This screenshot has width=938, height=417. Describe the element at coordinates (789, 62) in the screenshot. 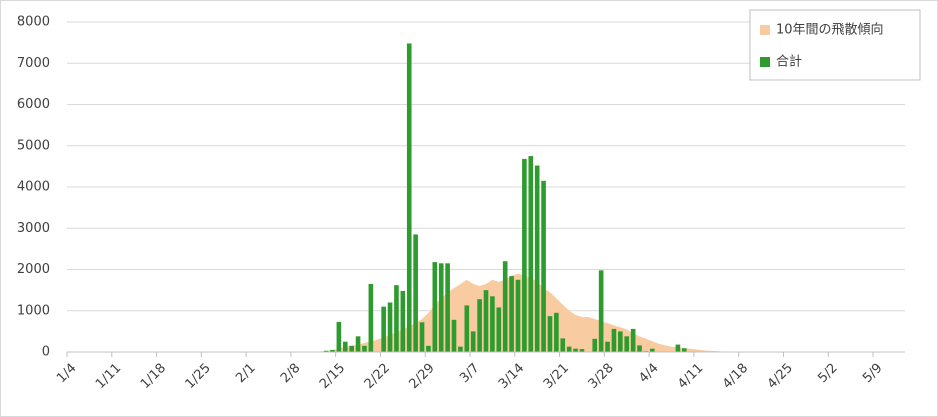

I see `legend-label: 合計` at that location.